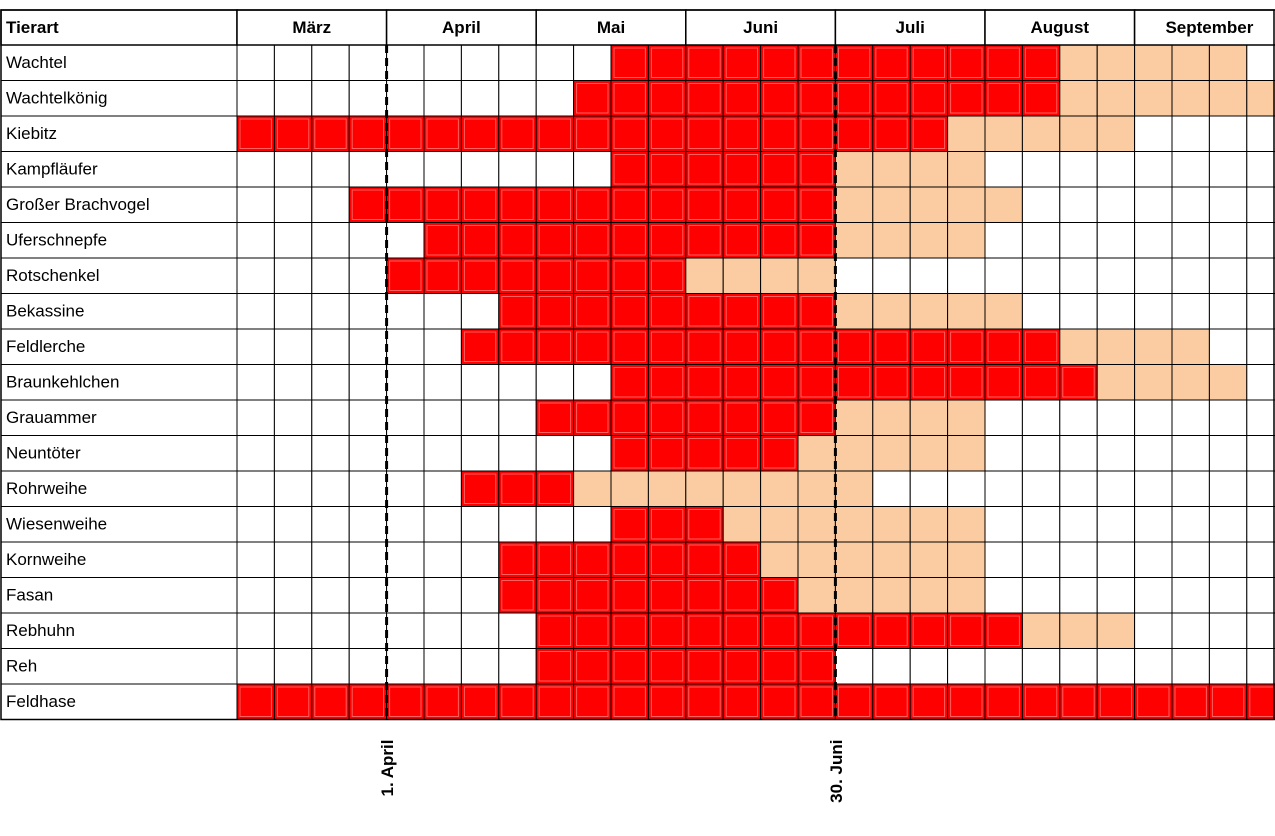 This screenshot has width=1275, height=836. What do you see at coordinates (36, 62) in the screenshot?
I see `row-label: Wachtel` at bounding box center [36, 62].